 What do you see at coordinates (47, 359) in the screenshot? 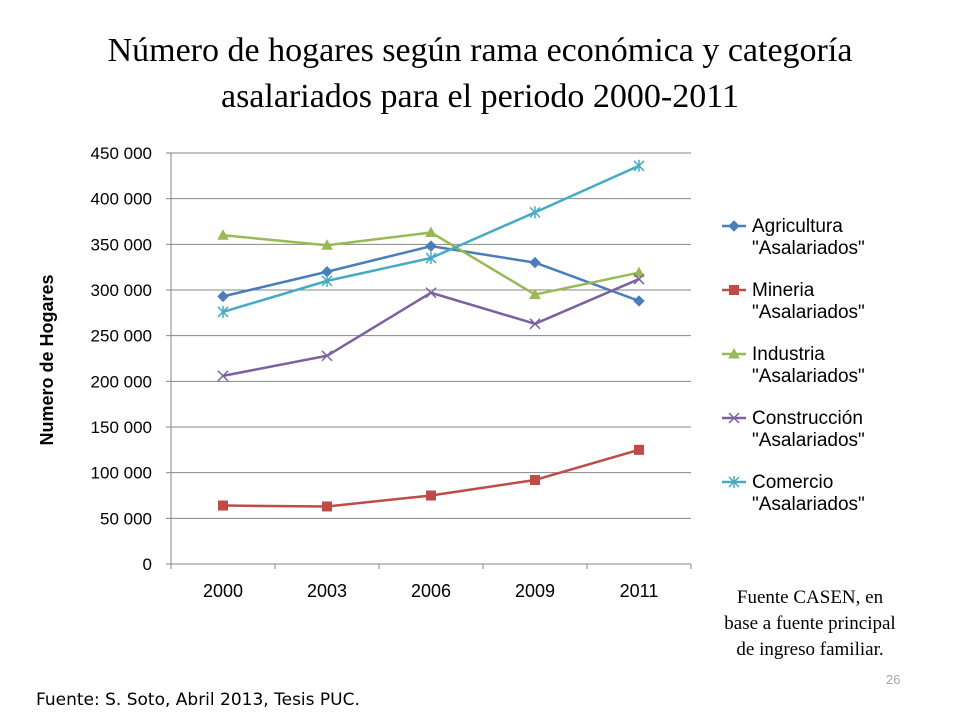
I see `y-axis-label: Numero de Hogares` at bounding box center [47, 359].